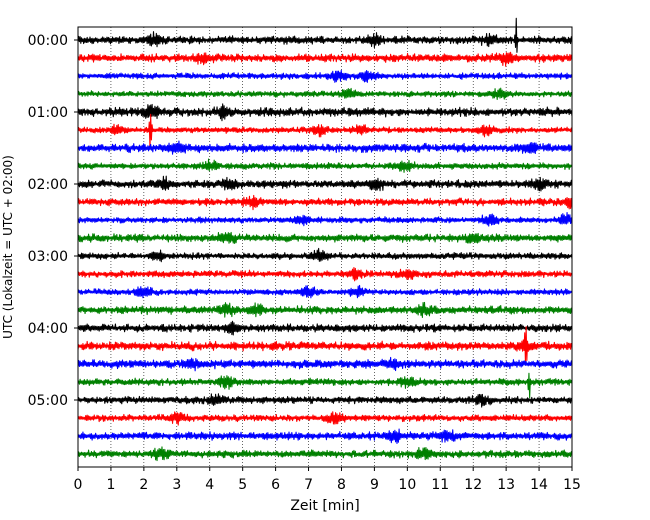  Describe the element at coordinates (209, 485) in the screenshot. I see `x-tick-label: 4` at that location.